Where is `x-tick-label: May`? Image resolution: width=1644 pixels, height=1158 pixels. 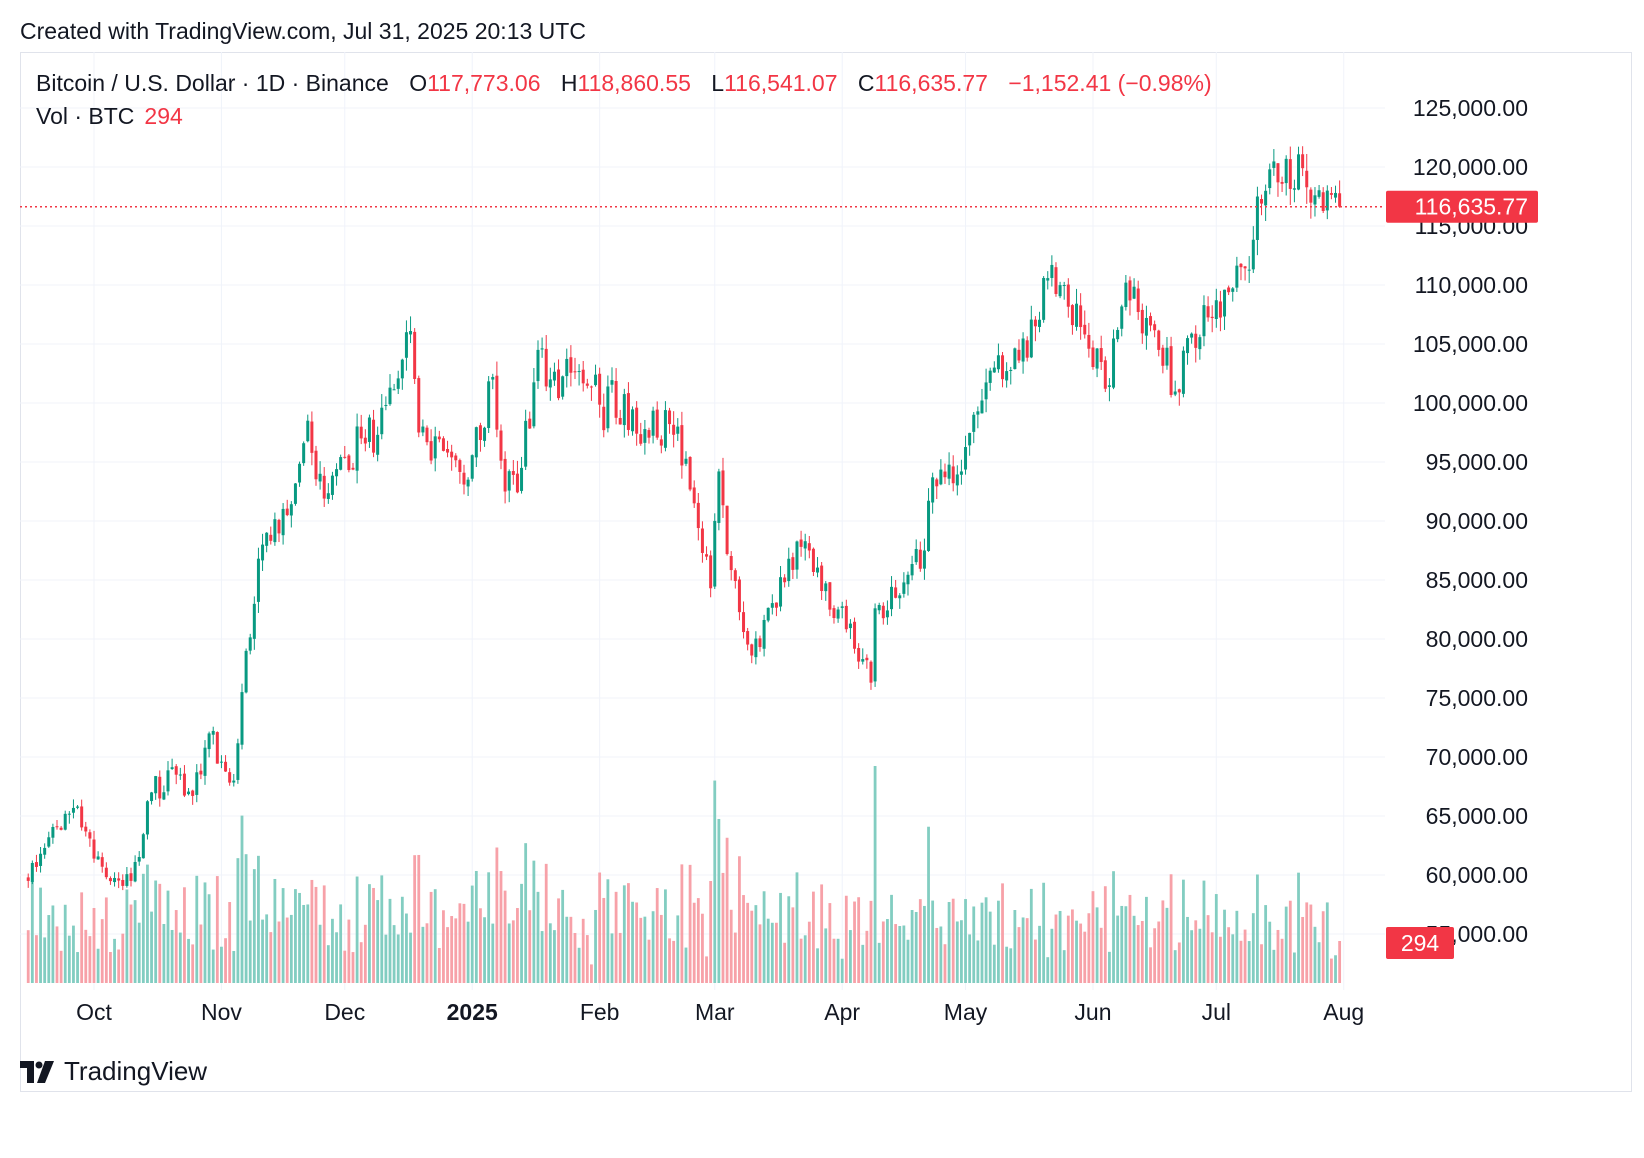 x-tick-label: May is located at coordinates (966, 1012).